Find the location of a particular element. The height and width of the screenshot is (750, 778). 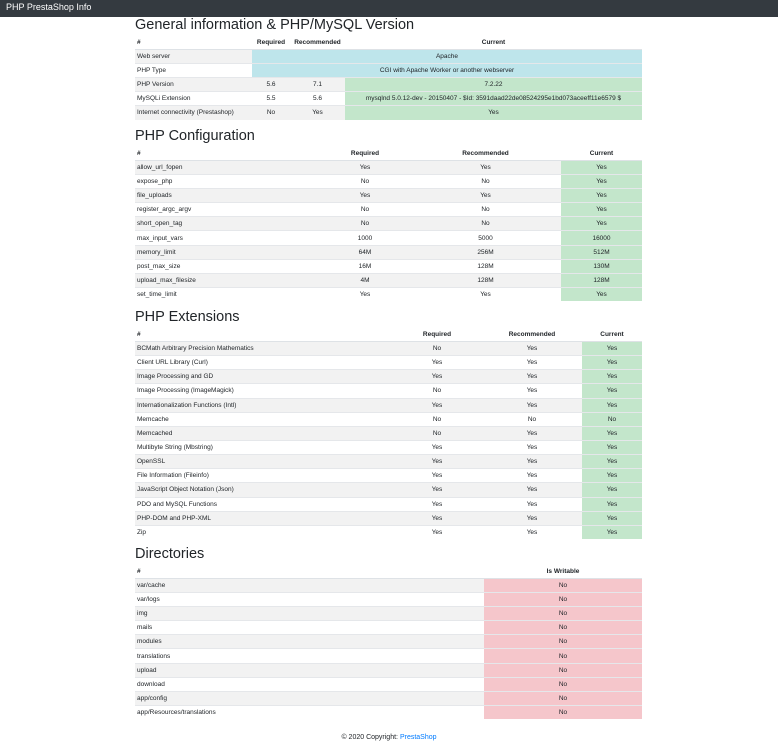

table-row: File Information (Fileinfo) Yes Yes Yes is located at coordinates (388, 475).